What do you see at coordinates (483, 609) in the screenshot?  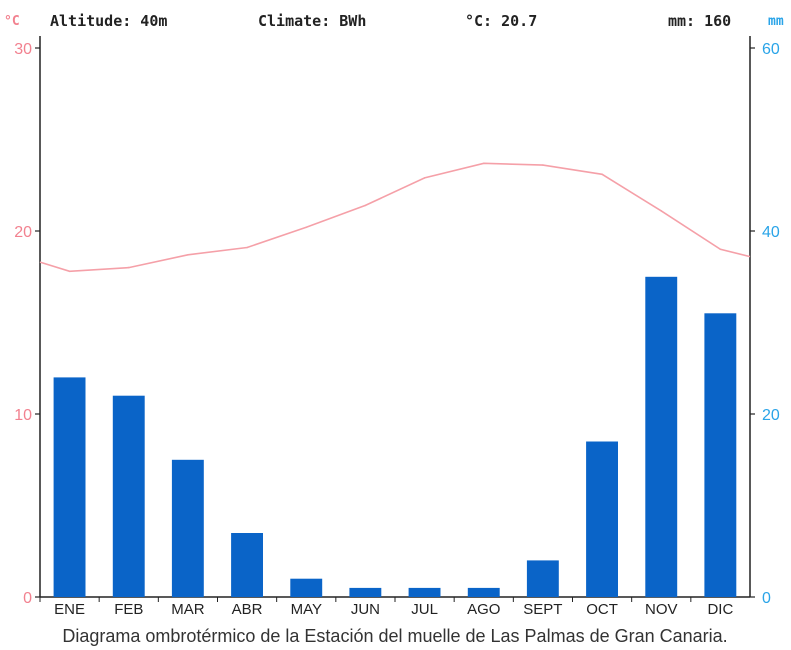 I see `month-label-ago: AGO` at bounding box center [483, 609].